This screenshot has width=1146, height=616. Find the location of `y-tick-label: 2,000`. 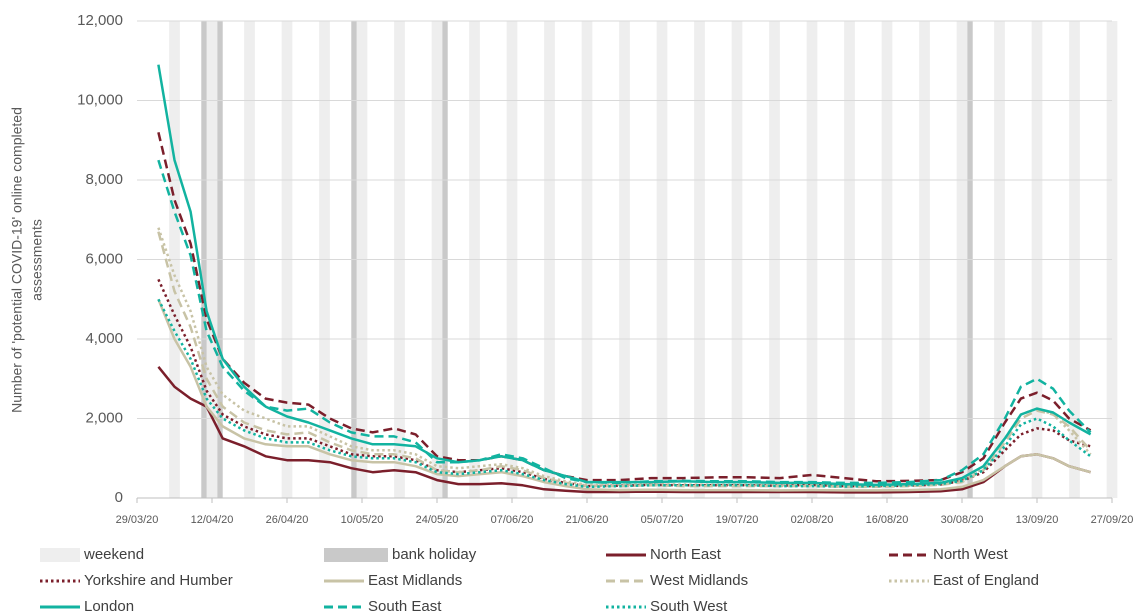

y-tick-label: 2,000 is located at coordinates (104, 417).